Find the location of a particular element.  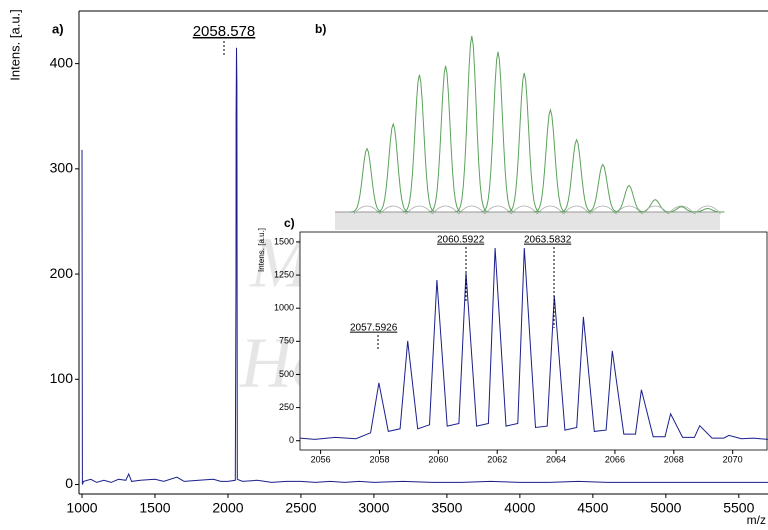

x-tick-label: 4000 is located at coordinates (519, 508).